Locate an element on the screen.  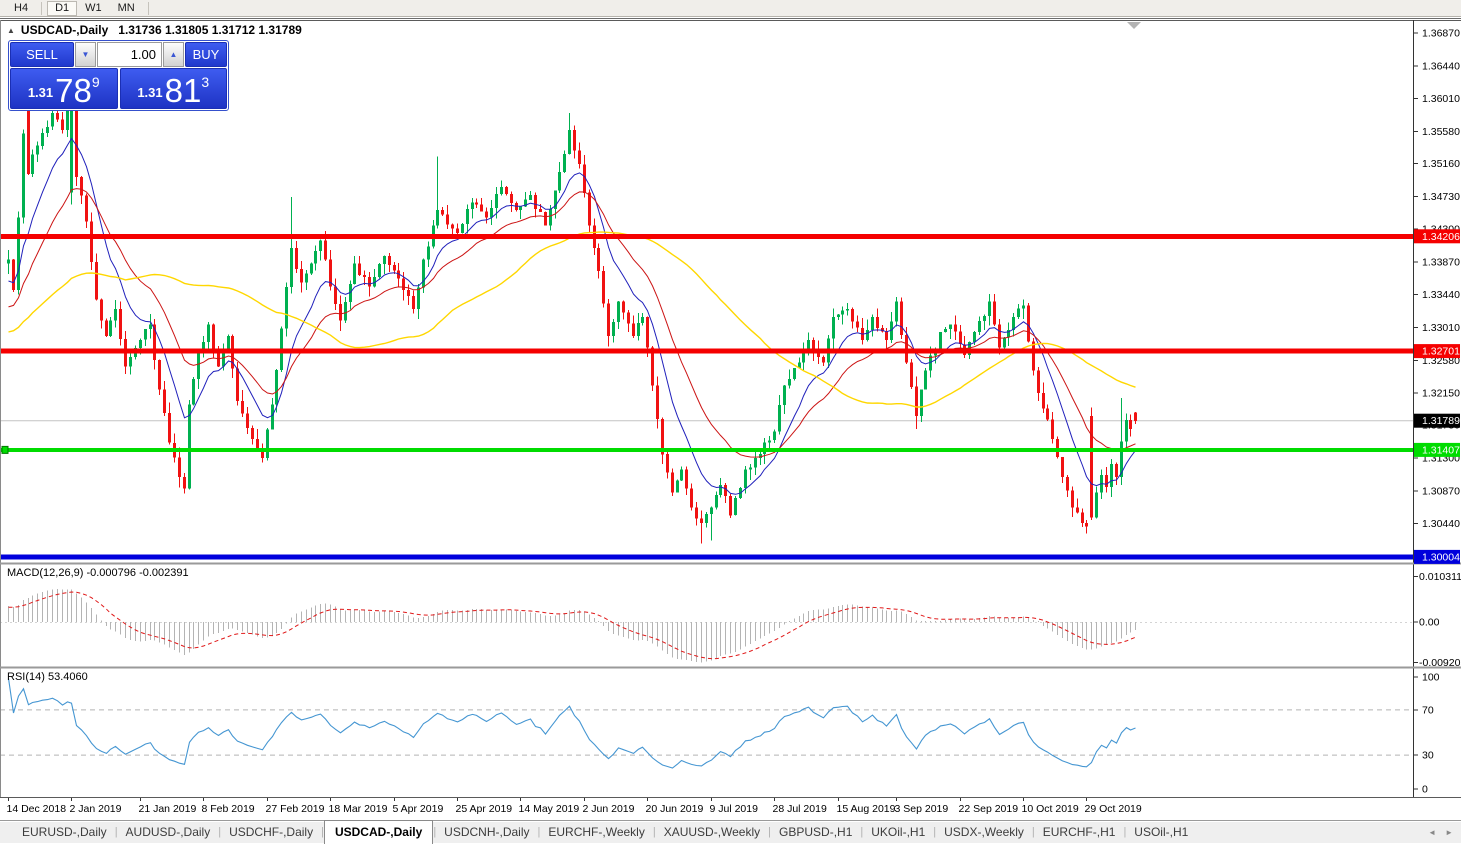
date-label: 10 Oct 2019 is located at coordinates (1050, 809).